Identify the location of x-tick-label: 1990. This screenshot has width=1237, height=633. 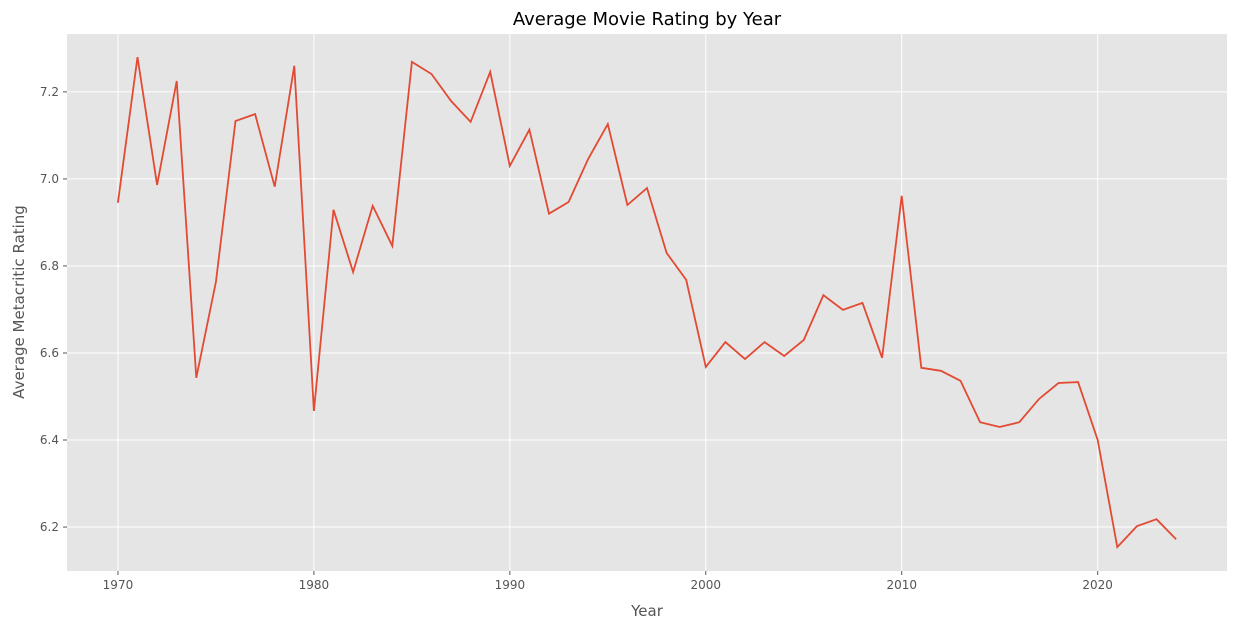
(510, 585).